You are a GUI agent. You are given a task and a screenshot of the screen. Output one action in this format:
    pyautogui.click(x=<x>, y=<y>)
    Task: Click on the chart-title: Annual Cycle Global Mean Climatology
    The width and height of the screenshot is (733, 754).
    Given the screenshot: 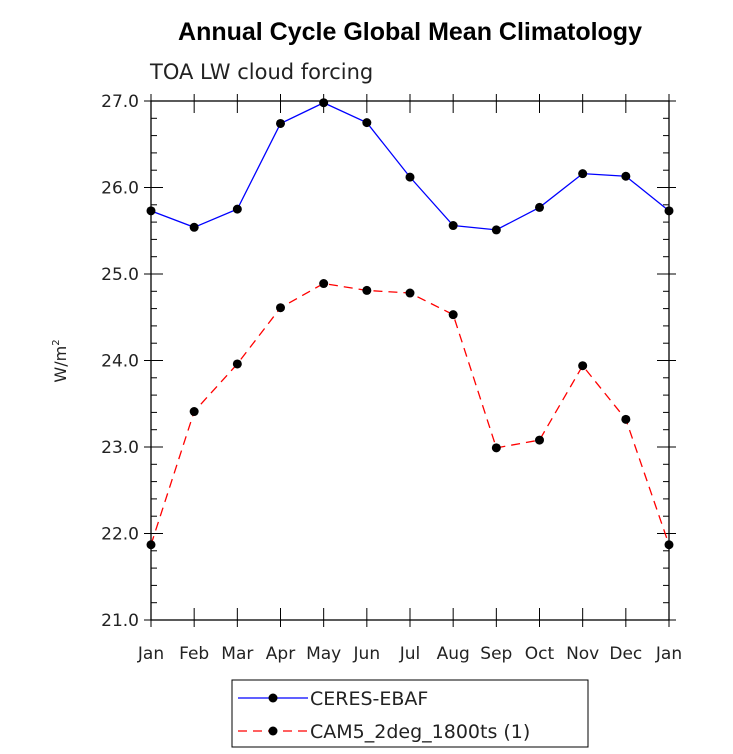 What is the action you would take?
    pyautogui.click(x=410, y=32)
    